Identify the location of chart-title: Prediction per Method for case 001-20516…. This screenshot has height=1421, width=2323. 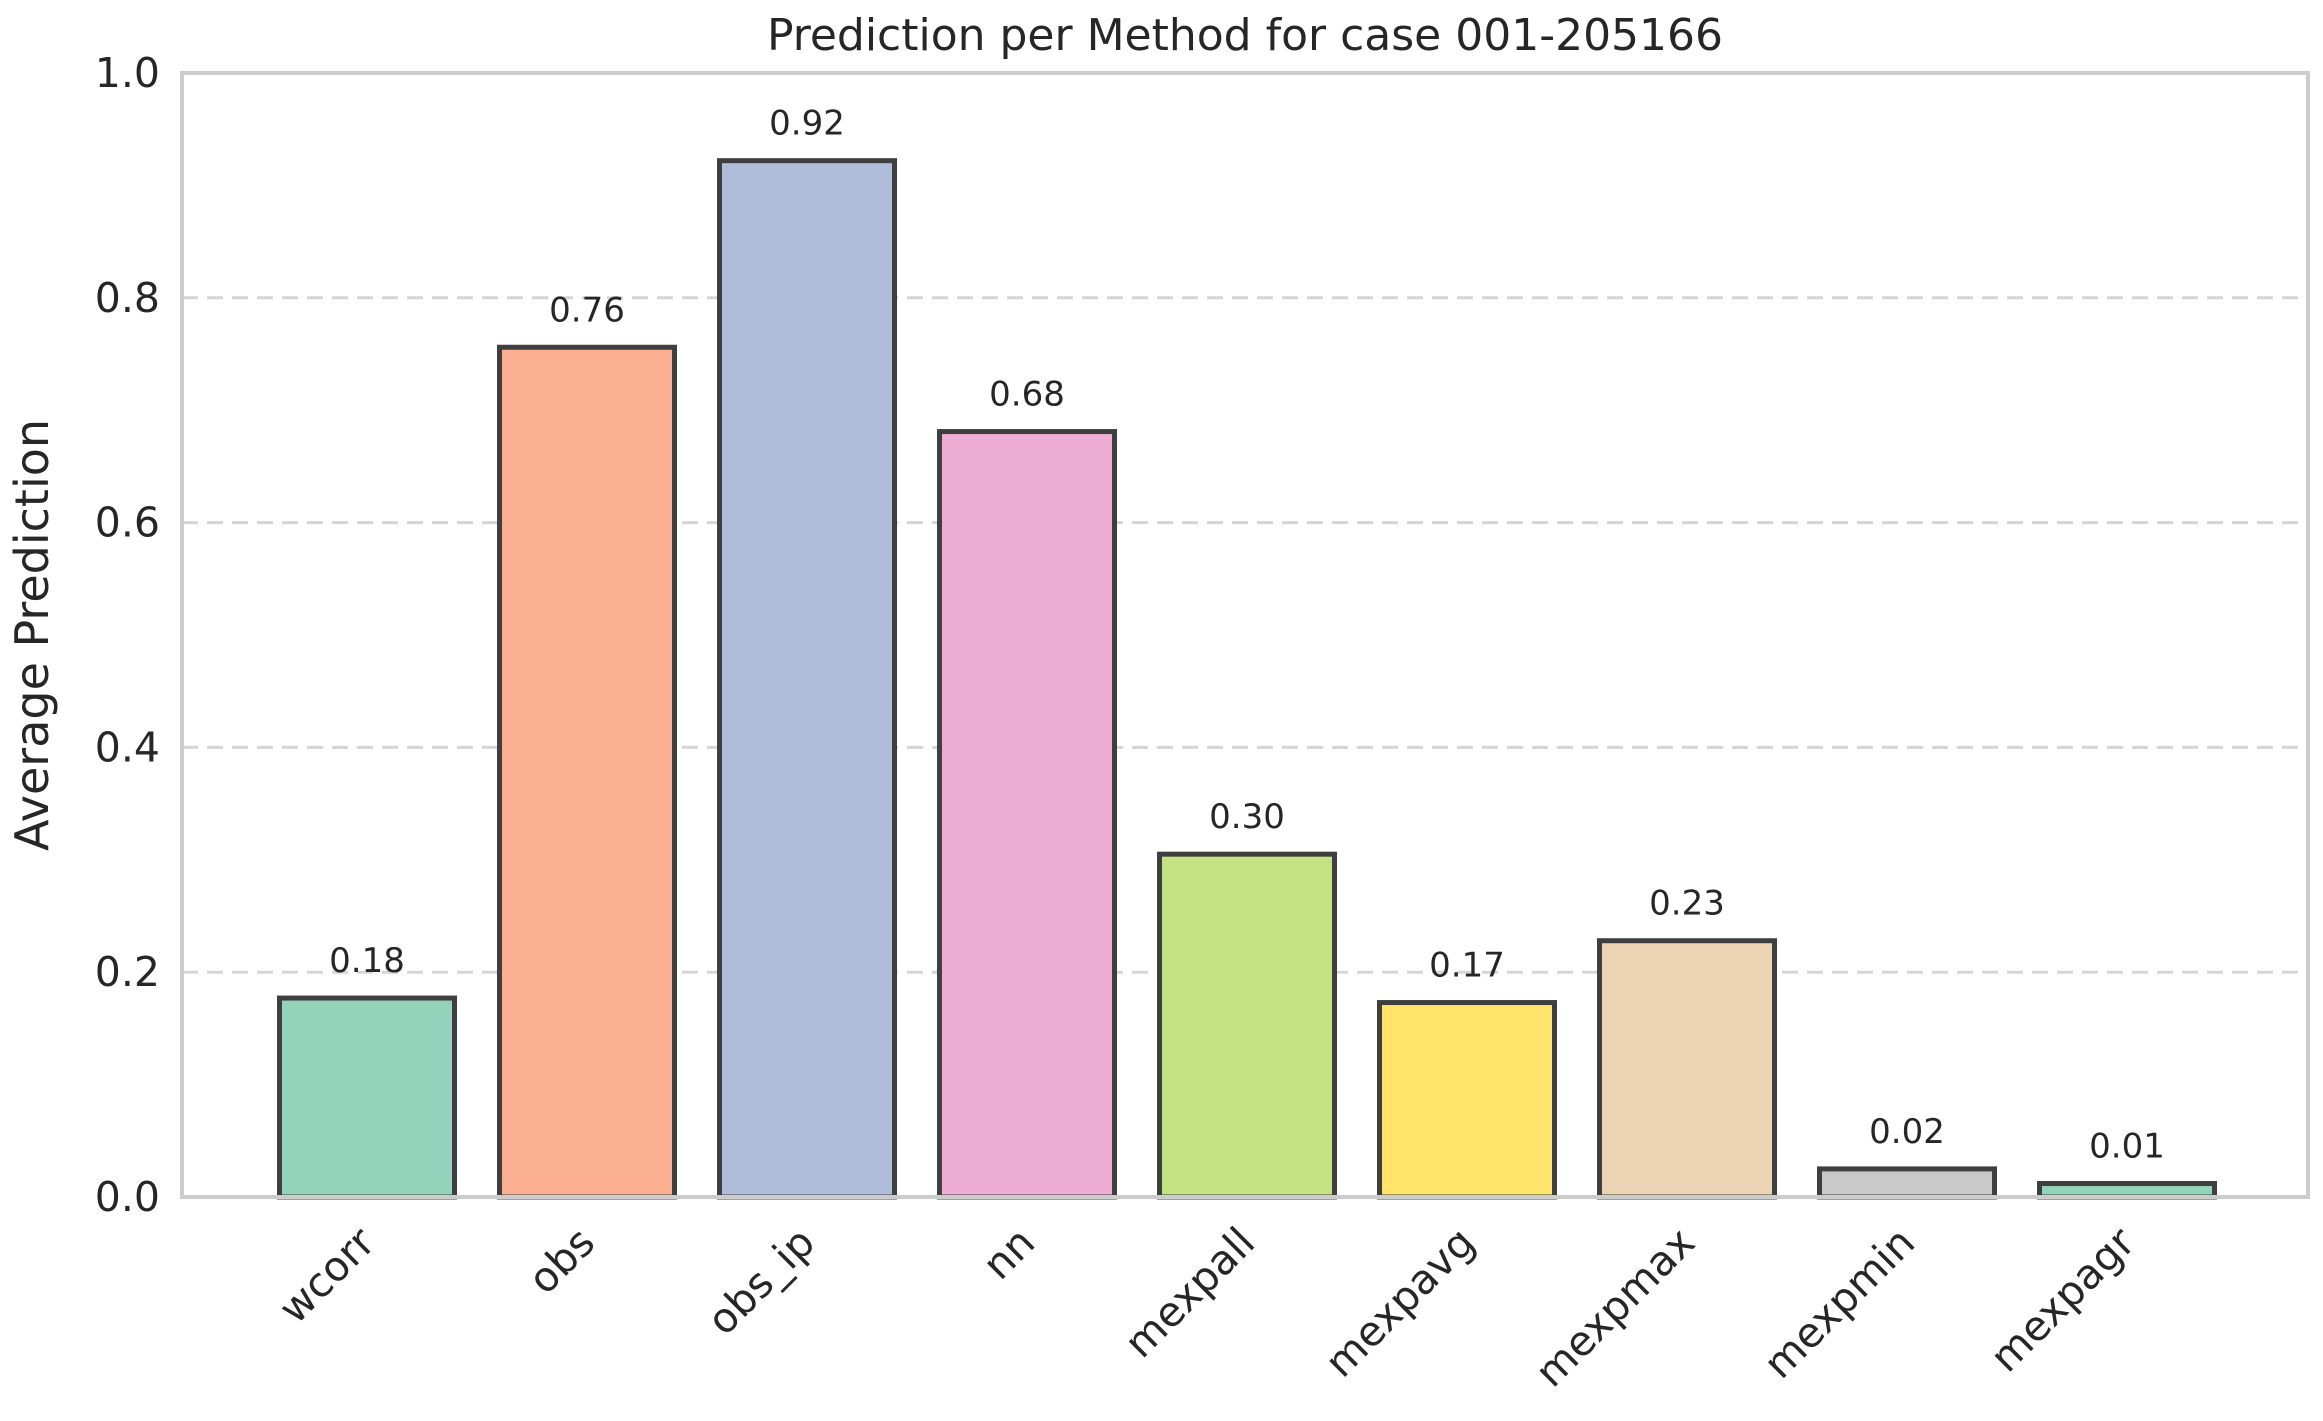
(1245, 35).